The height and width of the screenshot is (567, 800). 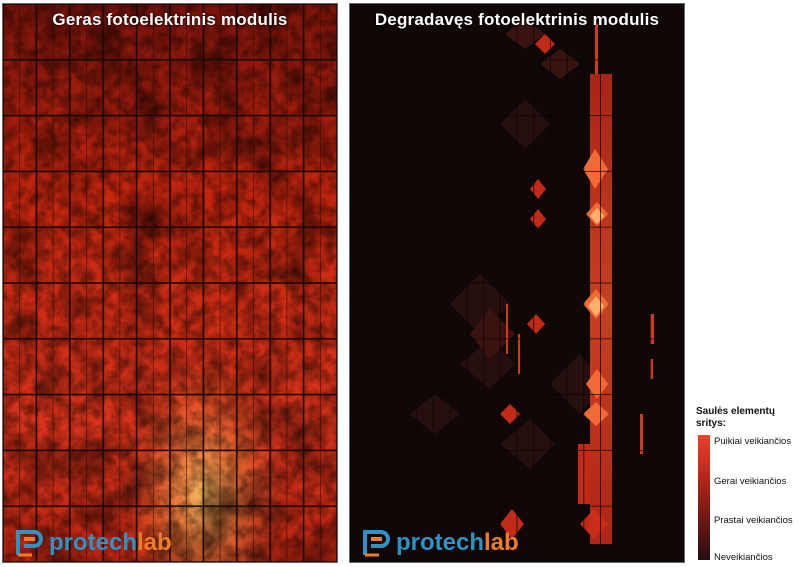 I want to click on legend-colorbar, so click(x=704, y=497).